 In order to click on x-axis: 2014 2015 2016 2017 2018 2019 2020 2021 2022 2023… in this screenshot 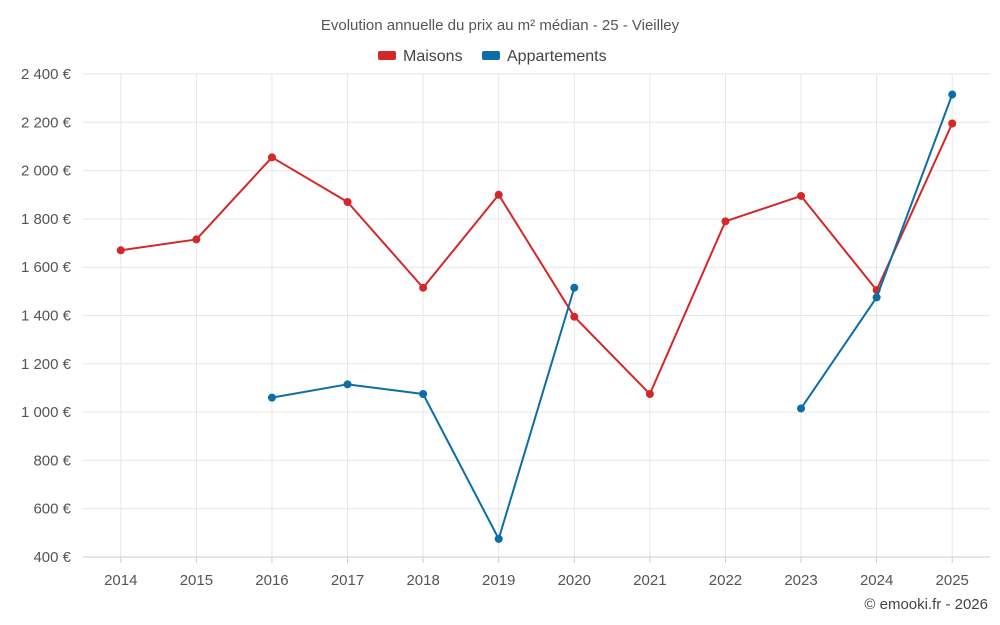, I will do `click(536, 573)`.